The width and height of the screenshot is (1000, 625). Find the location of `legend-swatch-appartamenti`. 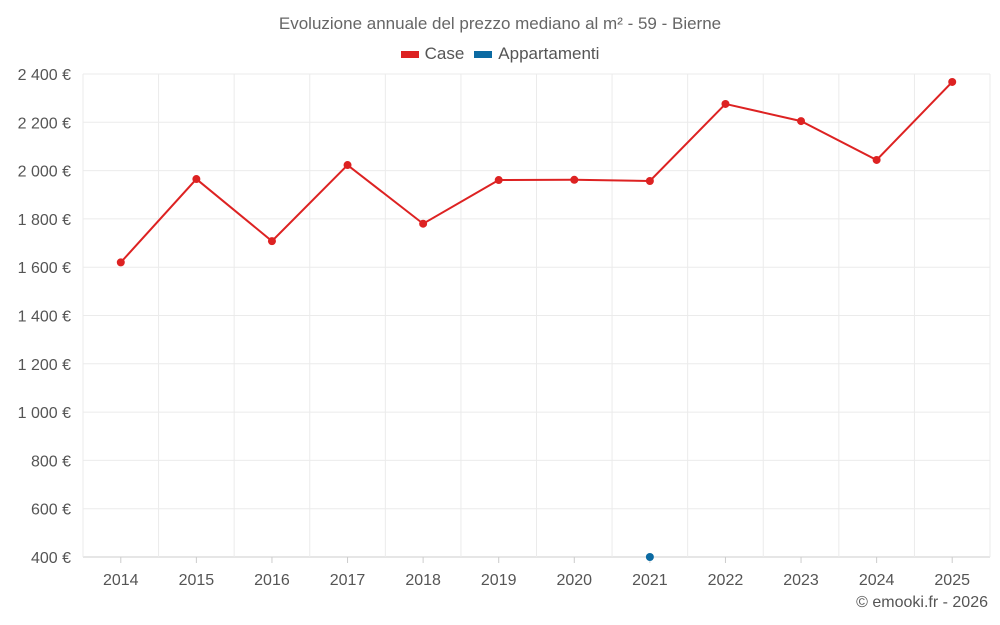

legend-swatch-appartamenti is located at coordinates (483, 54).